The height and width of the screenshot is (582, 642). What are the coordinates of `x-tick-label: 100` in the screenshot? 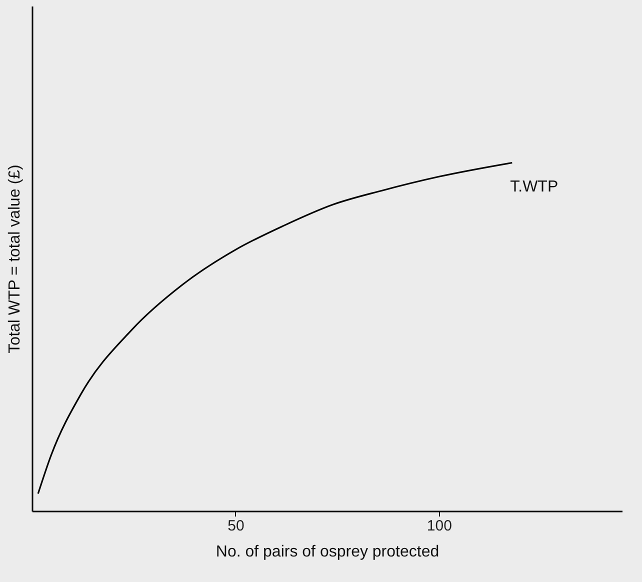 It's located at (439, 526).